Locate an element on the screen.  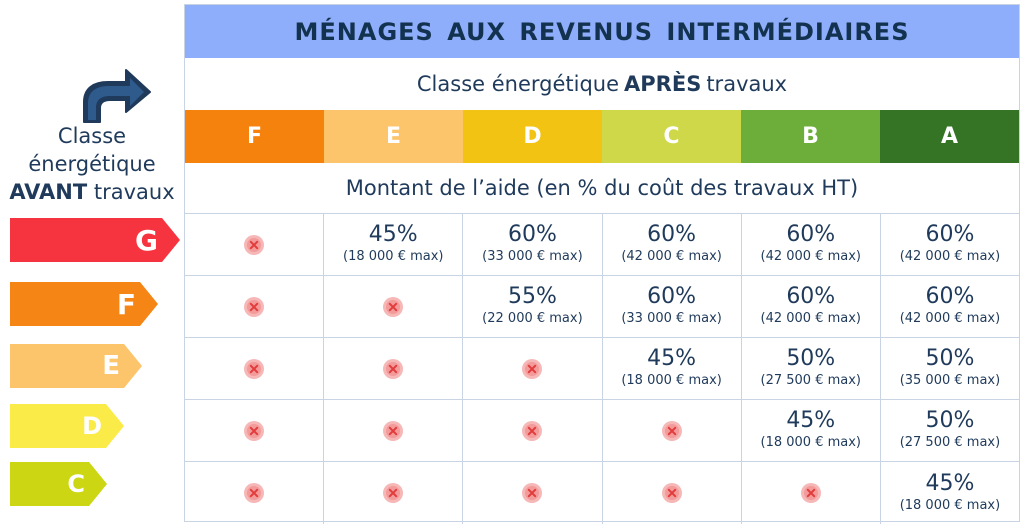
before-class-label: E is located at coordinates (111, 366).